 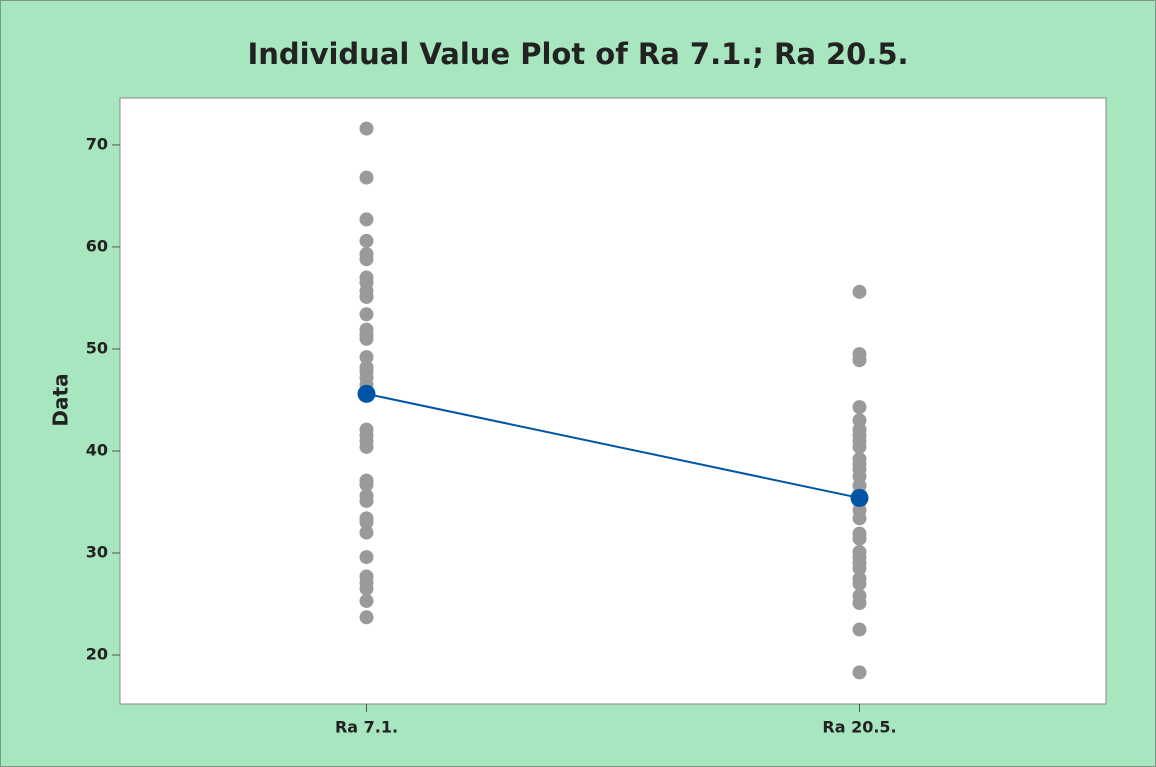 I want to click on y-tick-label: 60, so click(x=97, y=245).